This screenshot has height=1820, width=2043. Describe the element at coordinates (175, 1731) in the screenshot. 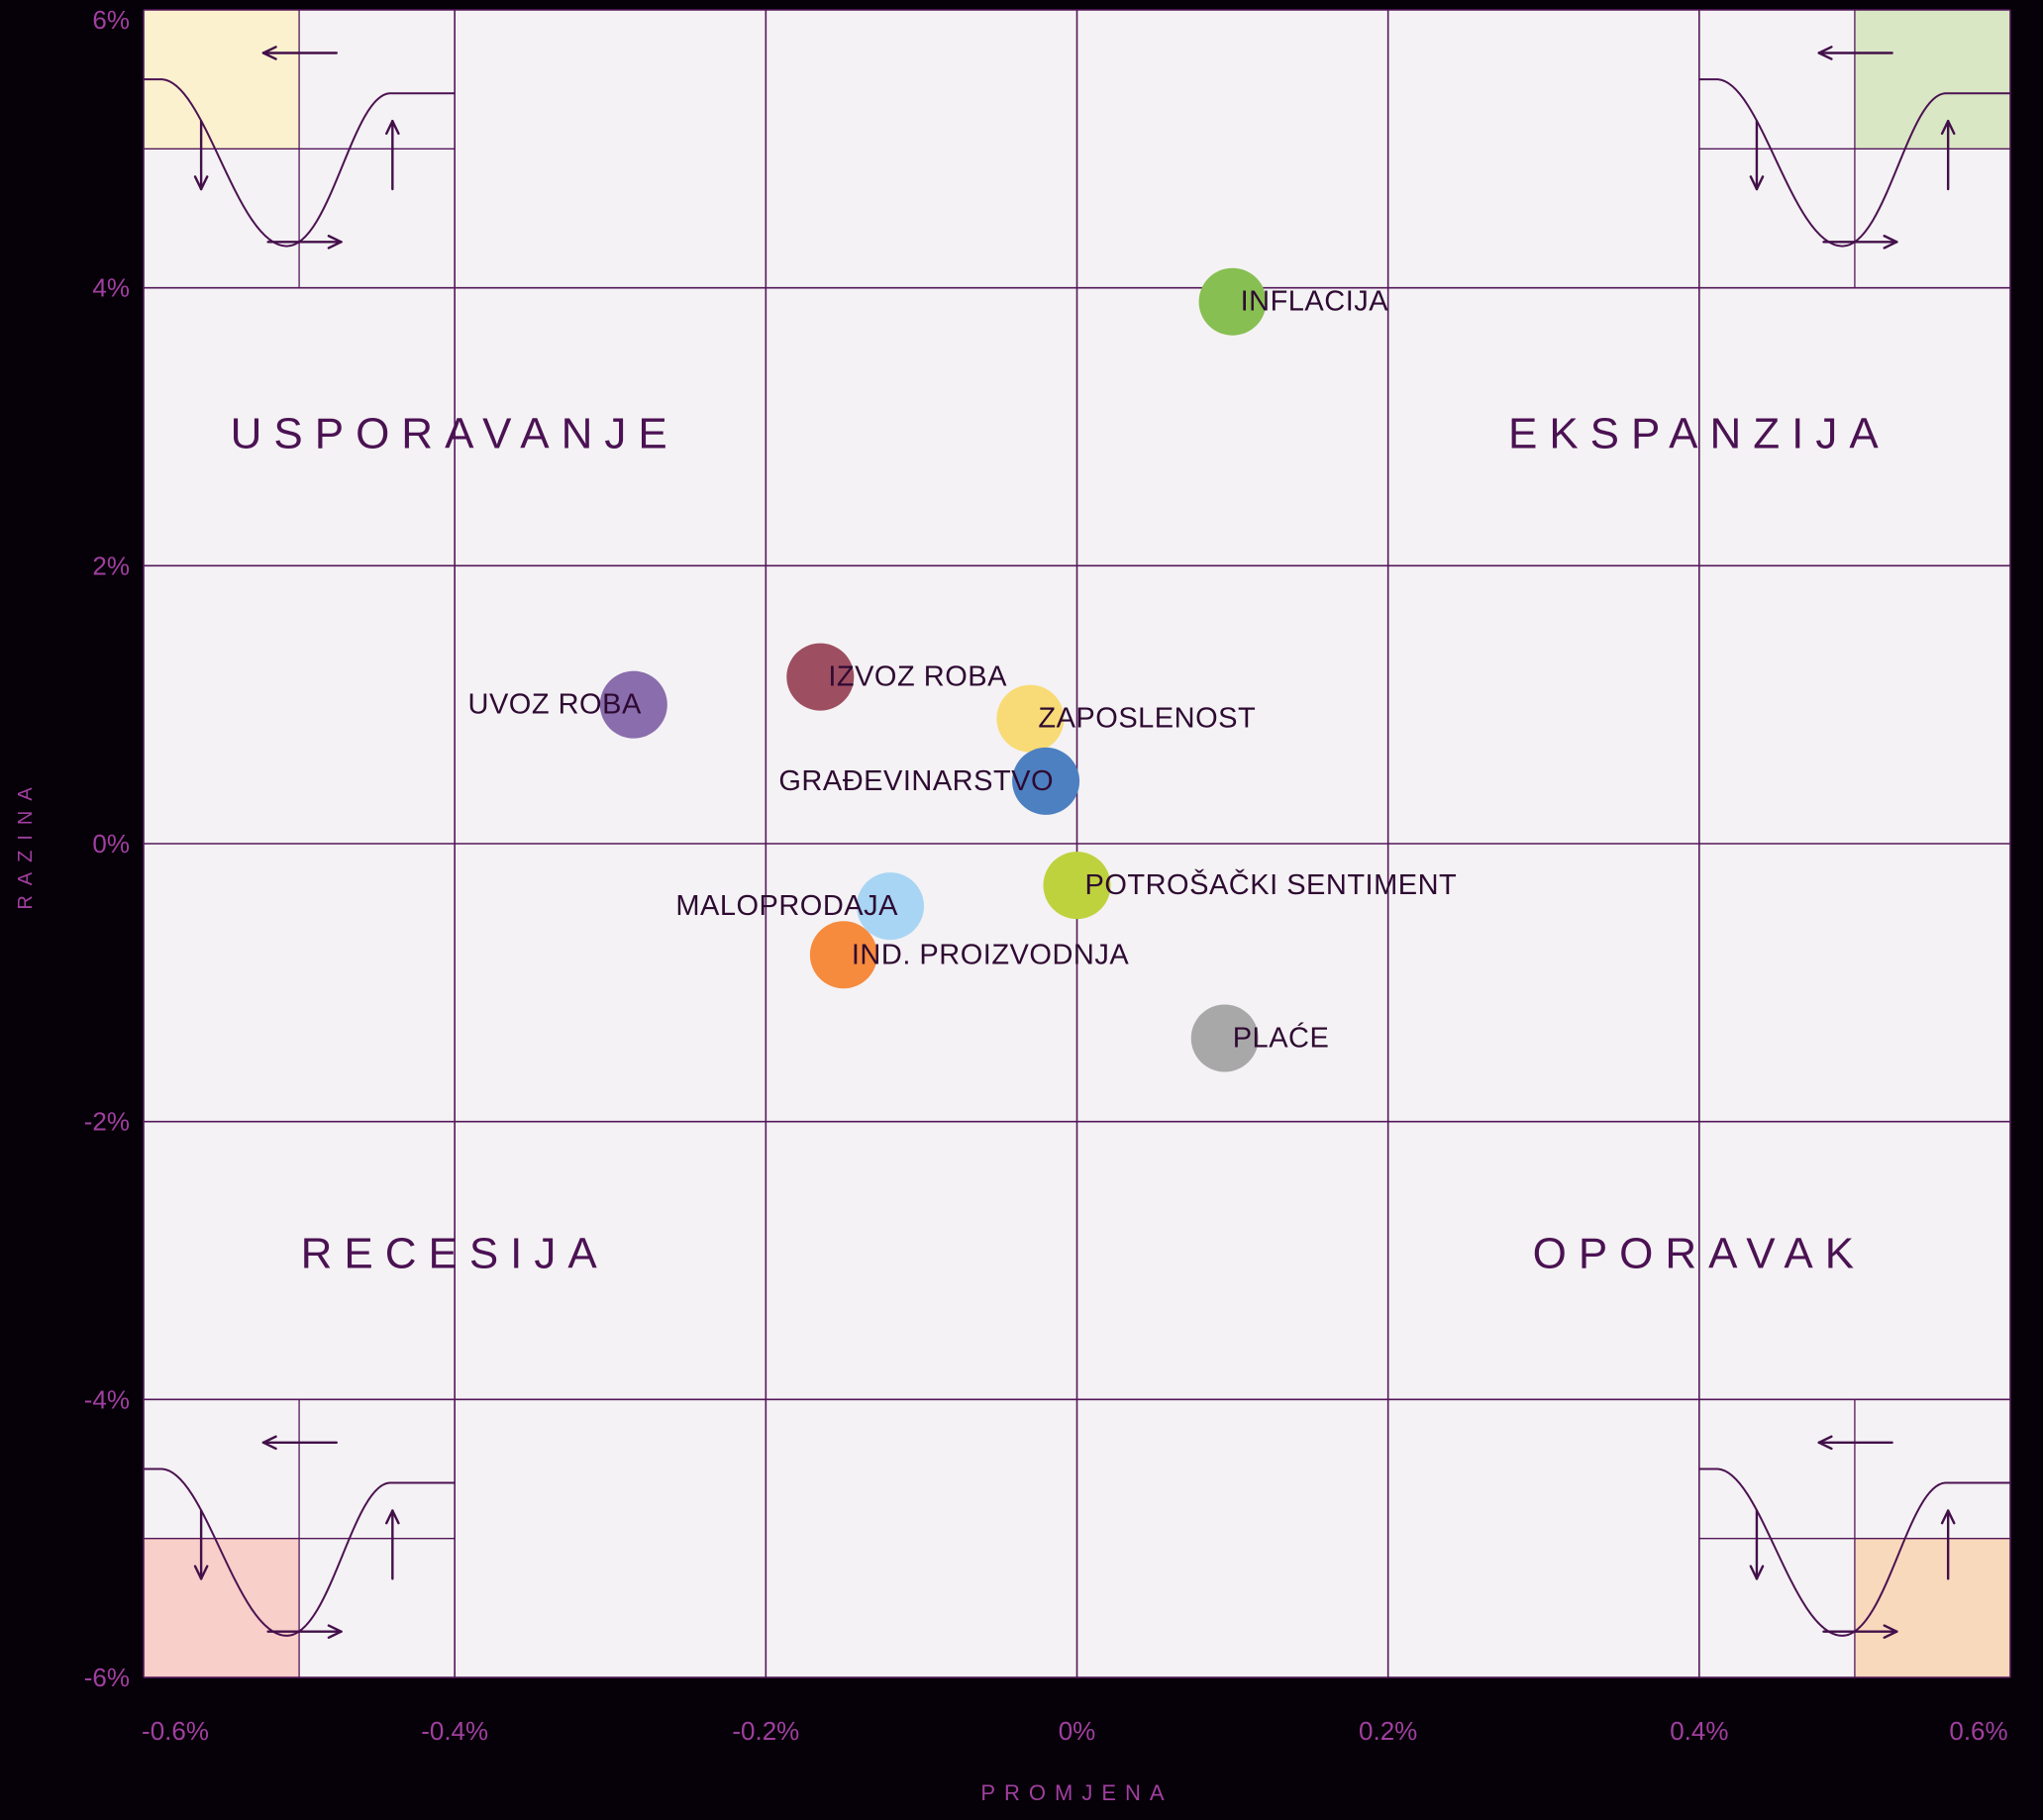

I see `x-tick-label: -0.6%` at that location.